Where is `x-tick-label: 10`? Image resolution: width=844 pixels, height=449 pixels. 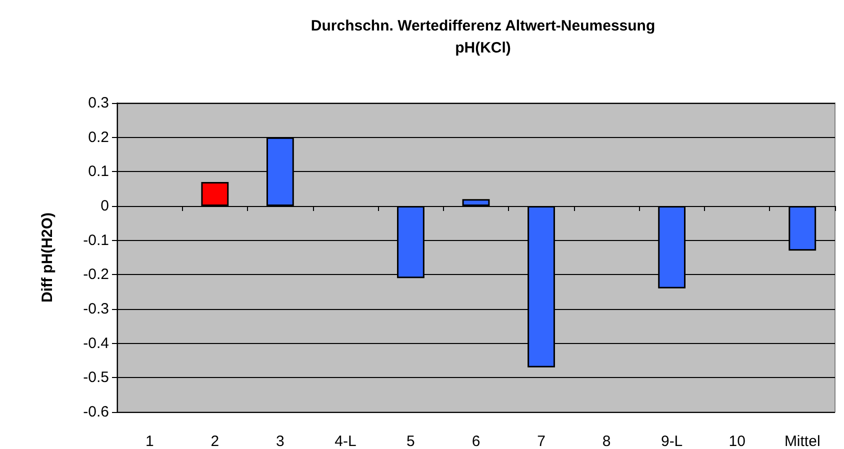 x-tick-label: 10 is located at coordinates (737, 441).